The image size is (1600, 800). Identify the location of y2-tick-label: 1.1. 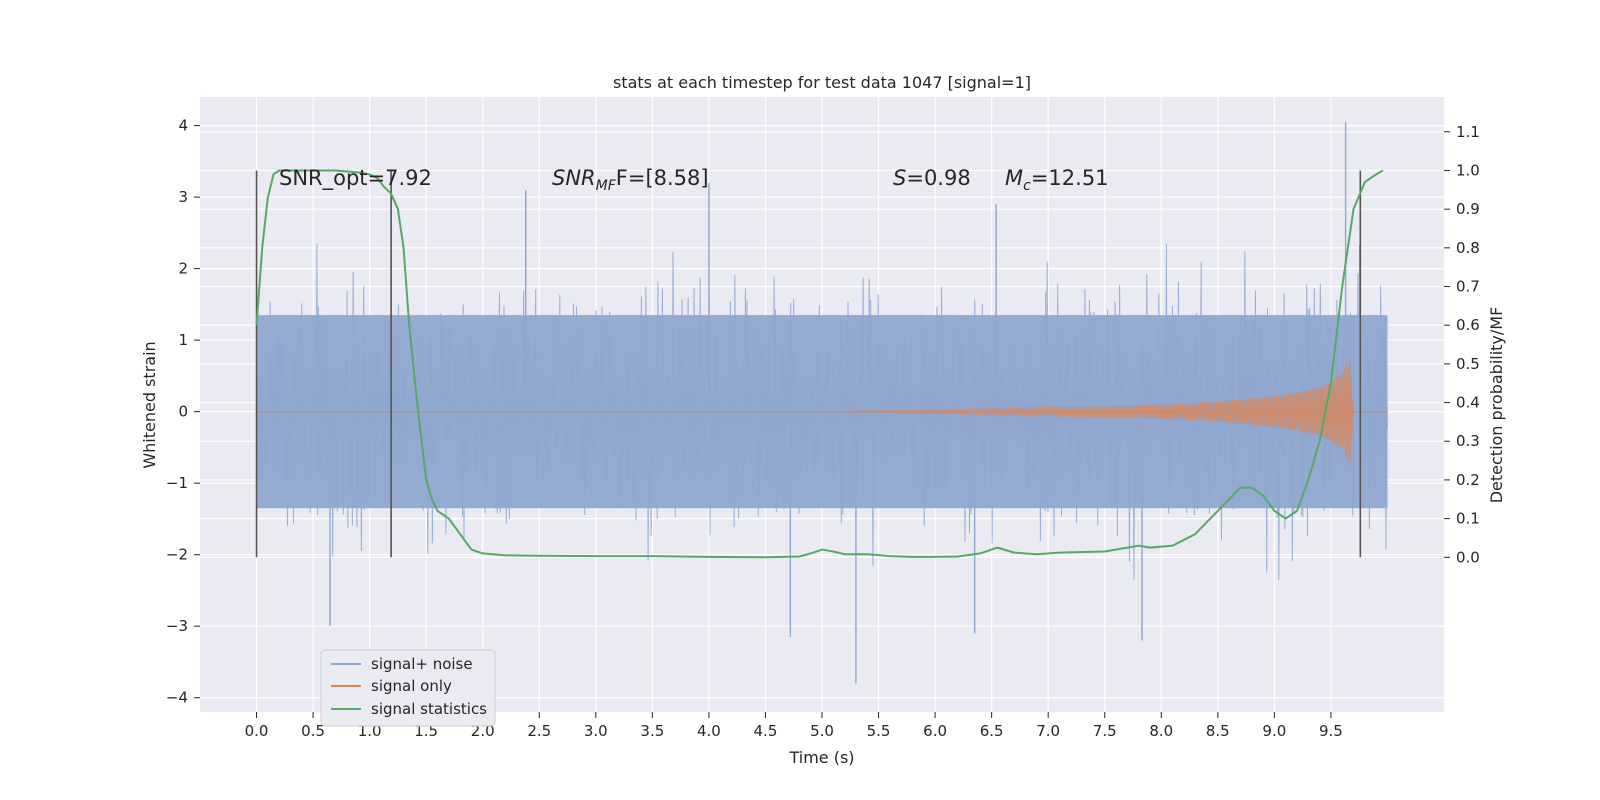
(1468, 132).